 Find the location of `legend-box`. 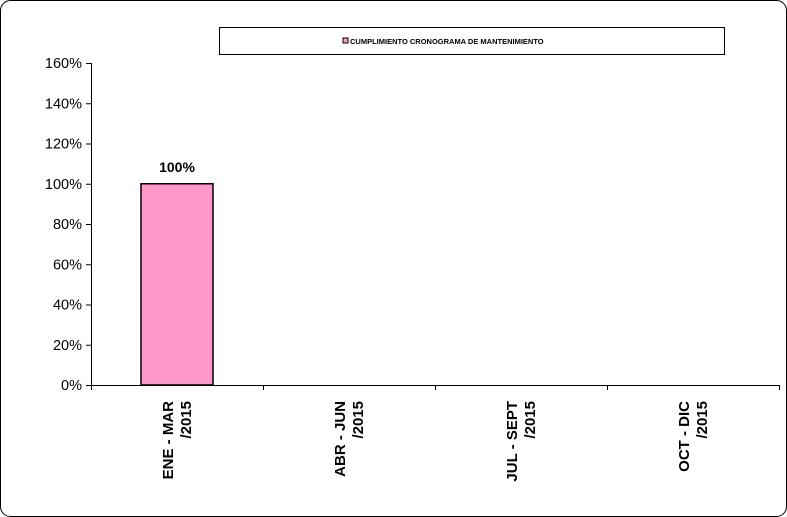

legend-box is located at coordinates (472, 41).